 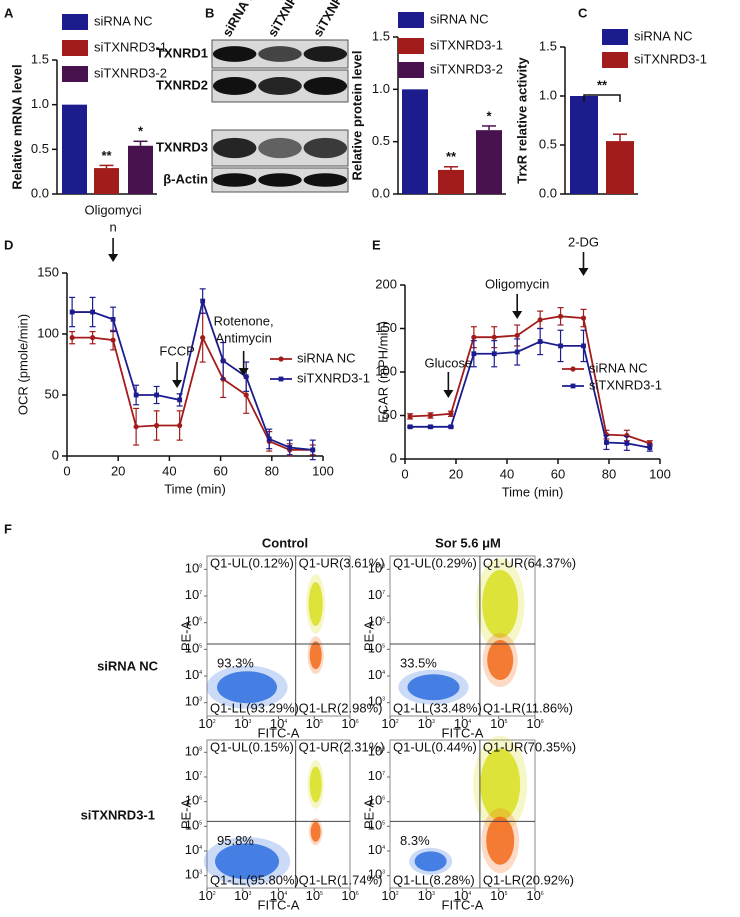 I want to click on blot-row-label: β-Actin, so click(x=185, y=178).